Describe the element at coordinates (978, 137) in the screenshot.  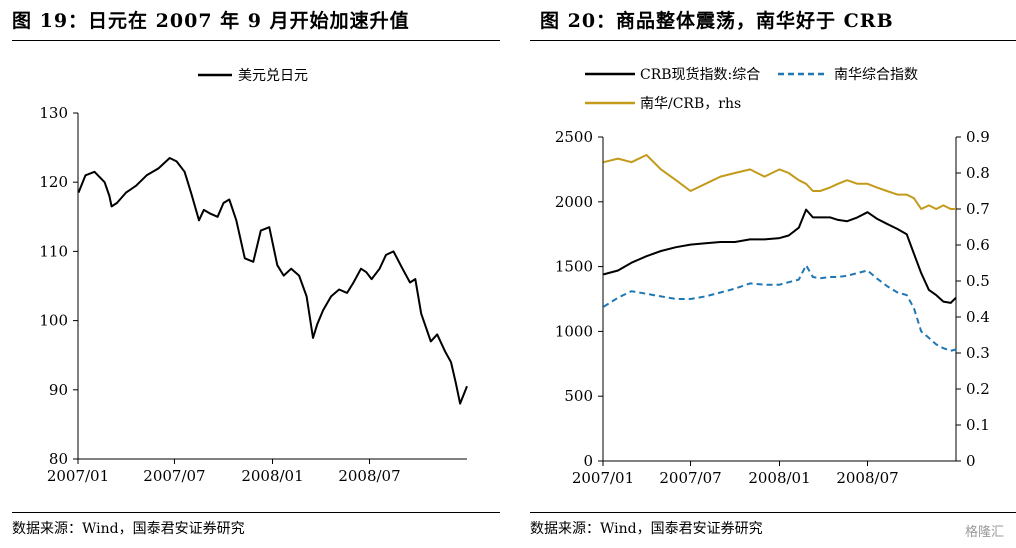
I see `y-right-tick-label: 0.9` at that location.